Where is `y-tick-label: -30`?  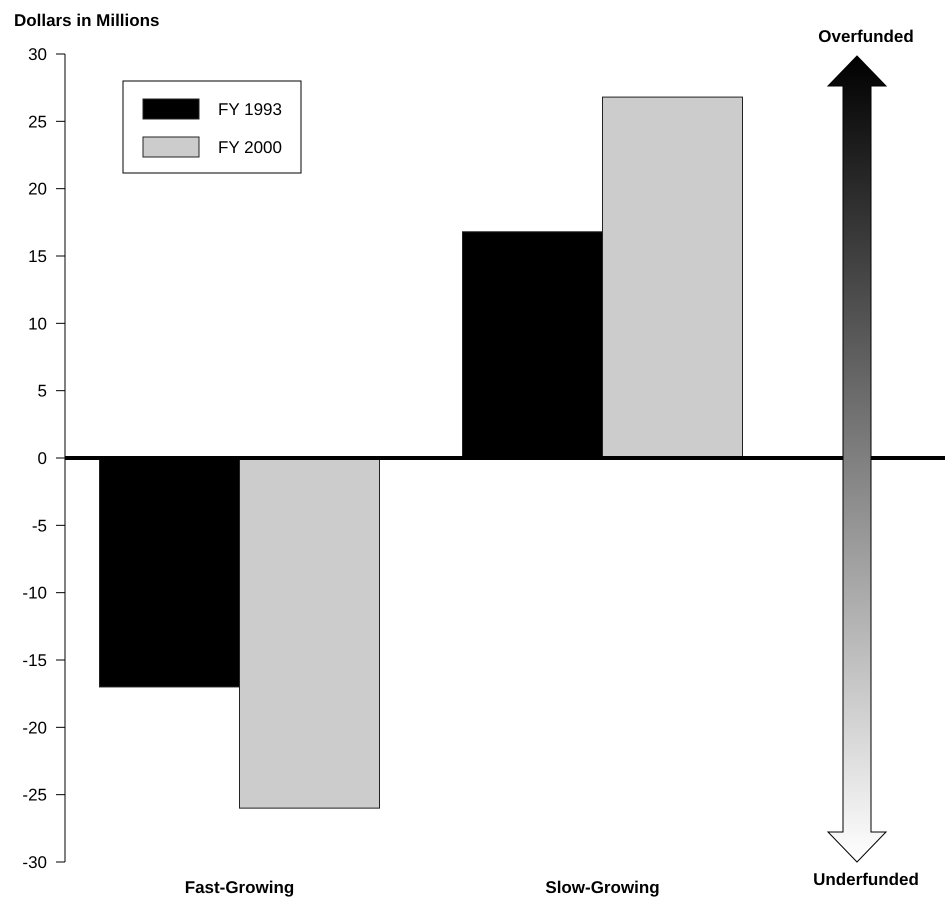 y-tick-label: -30 is located at coordinates (34, 862).